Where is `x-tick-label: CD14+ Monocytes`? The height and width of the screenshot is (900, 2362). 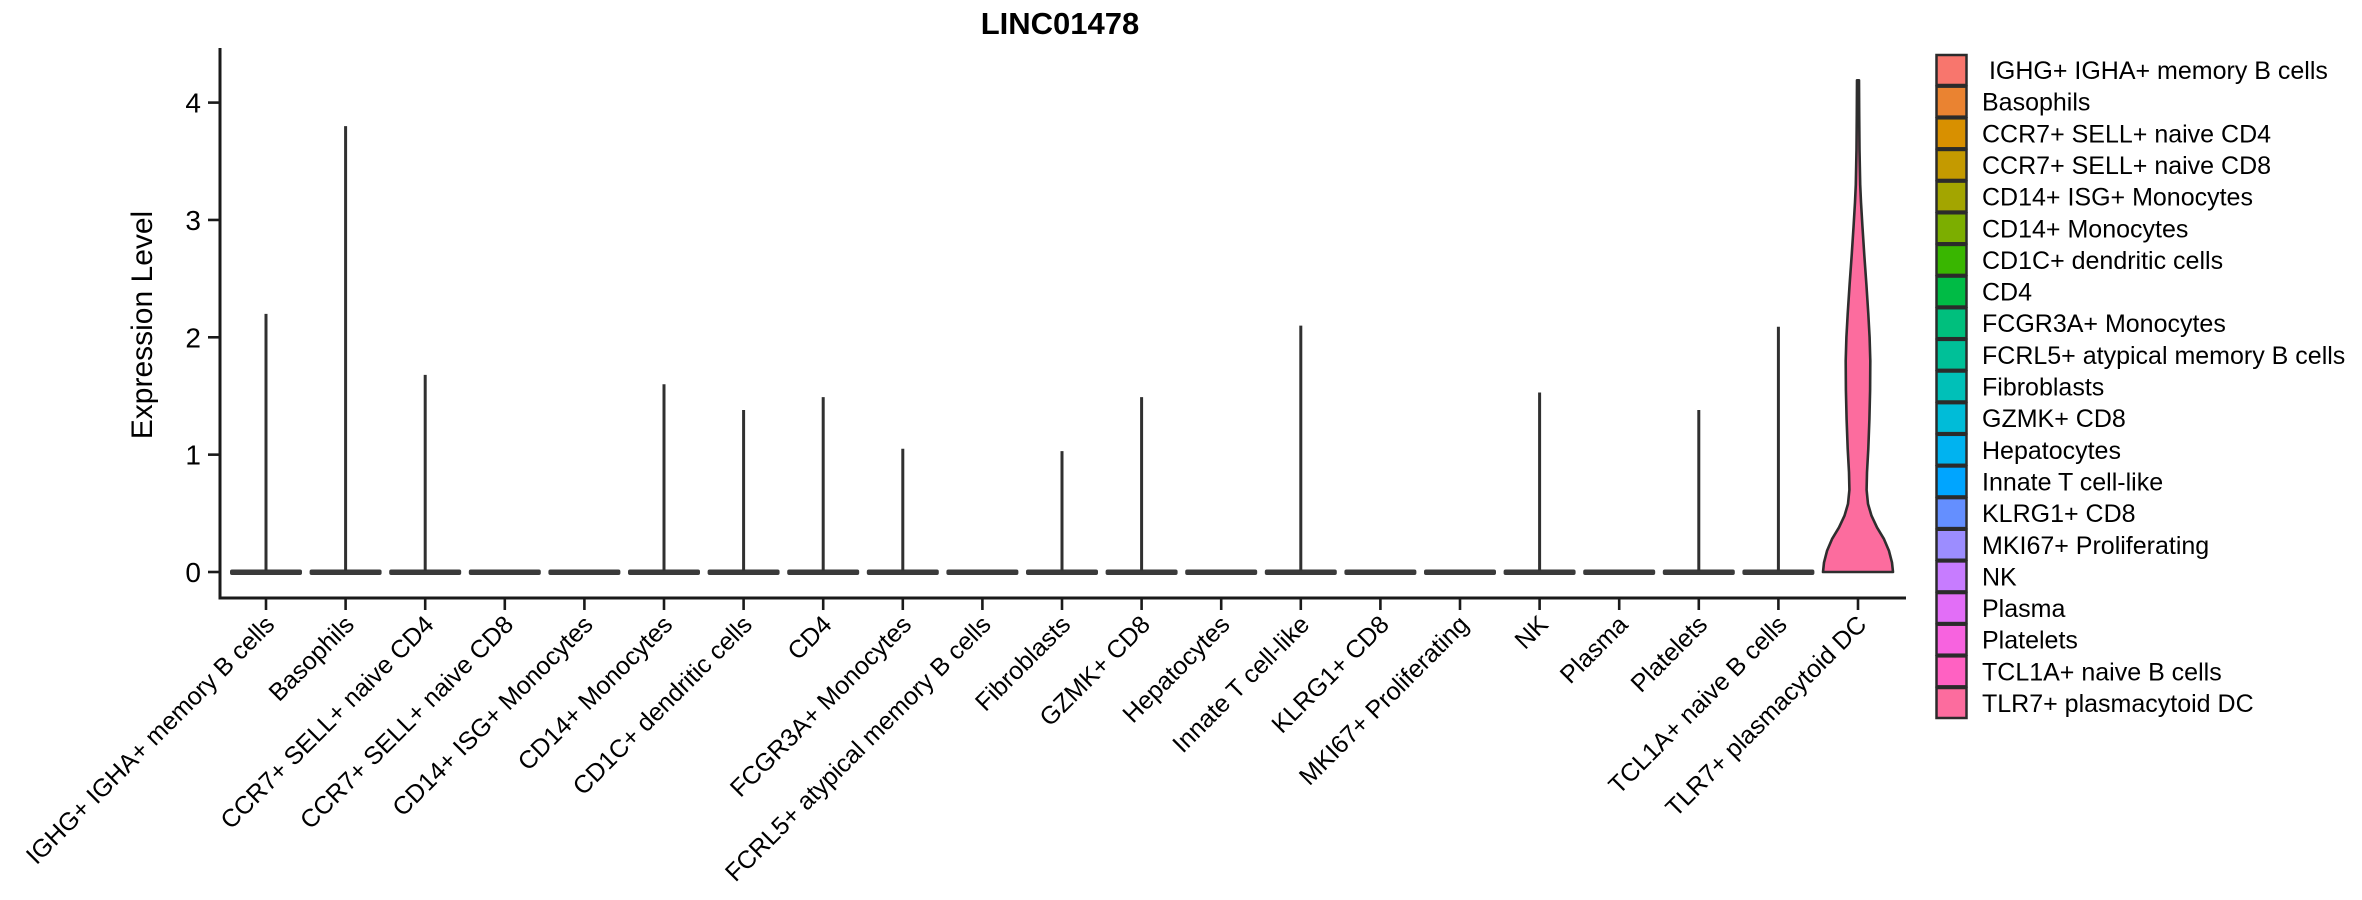
x-tick-label: CD14+ Monocytes is located at coordinates (596, 693).